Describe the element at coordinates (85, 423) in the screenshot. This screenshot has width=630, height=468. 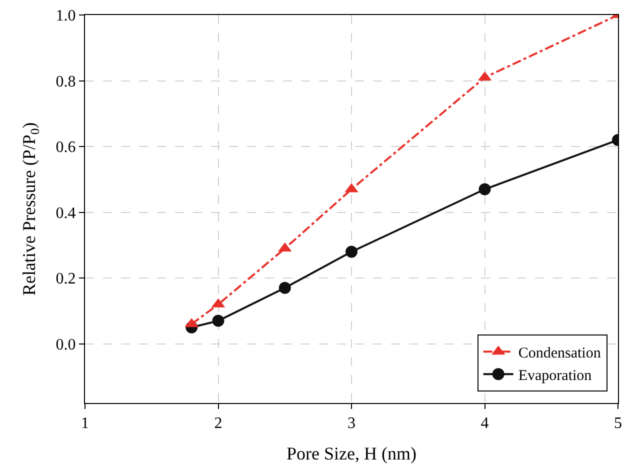
I see `x-tick-label: 1` at that location.